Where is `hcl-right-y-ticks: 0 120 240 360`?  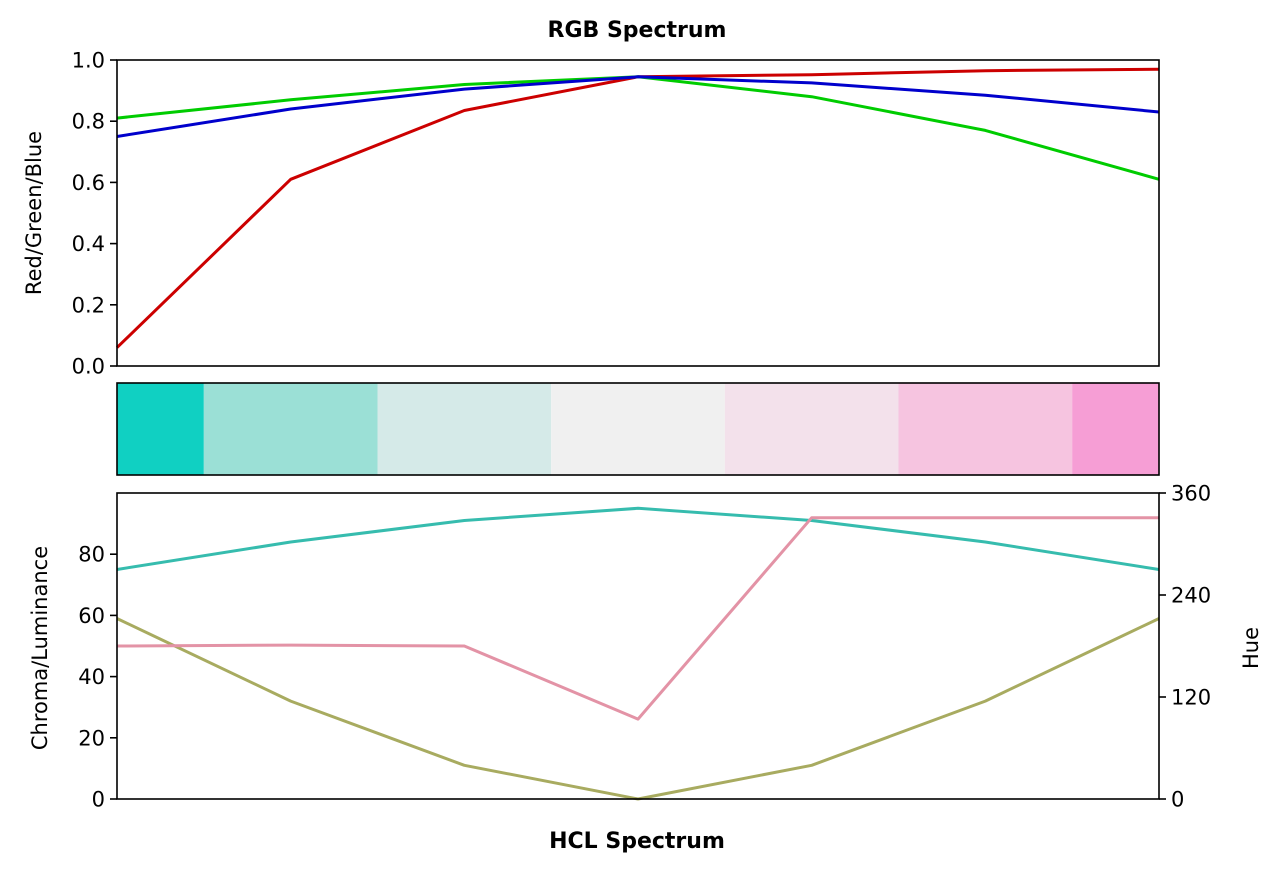
hcl-right-y-ticks: 0 120 240 360 is located at coordinates (1185, 647).